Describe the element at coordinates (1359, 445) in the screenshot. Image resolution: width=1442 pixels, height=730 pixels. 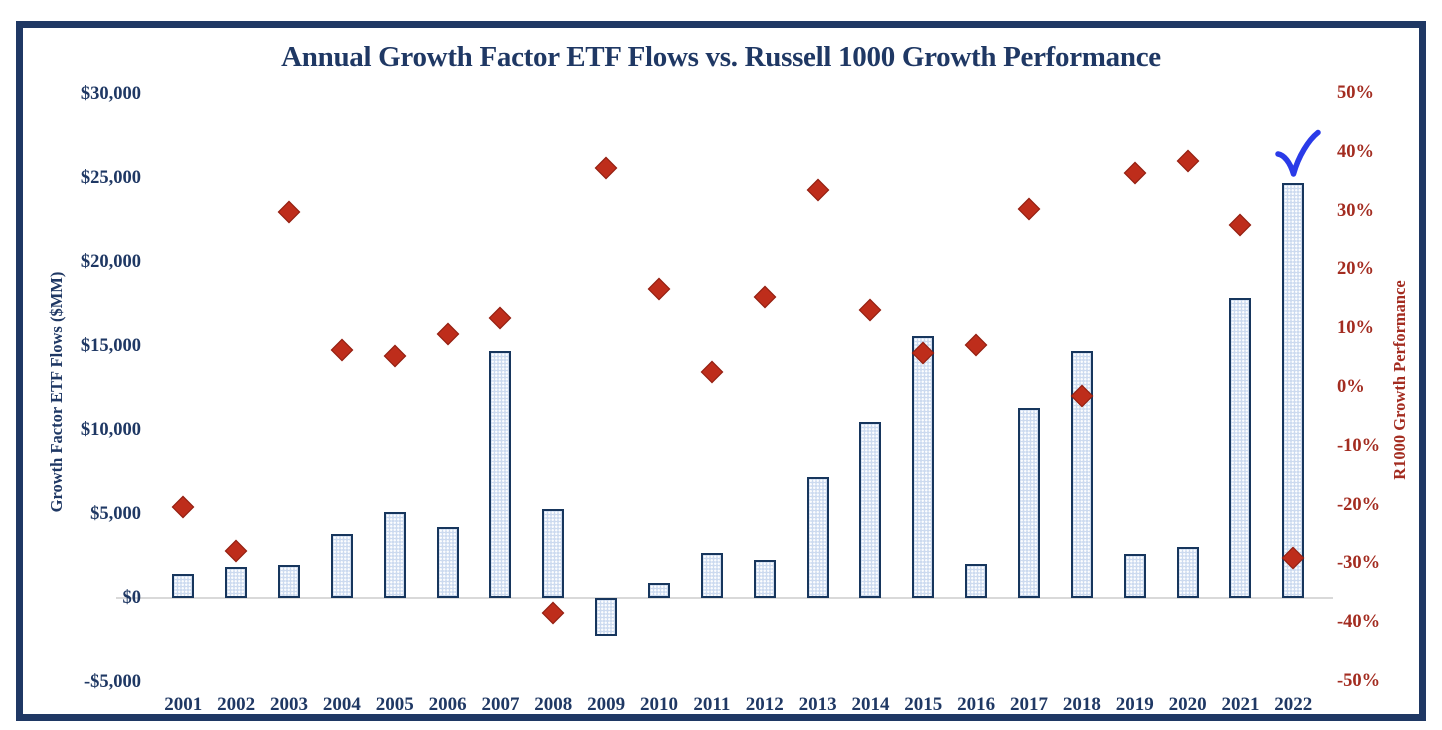
I see `right-axis-tick: -10%` at that location.